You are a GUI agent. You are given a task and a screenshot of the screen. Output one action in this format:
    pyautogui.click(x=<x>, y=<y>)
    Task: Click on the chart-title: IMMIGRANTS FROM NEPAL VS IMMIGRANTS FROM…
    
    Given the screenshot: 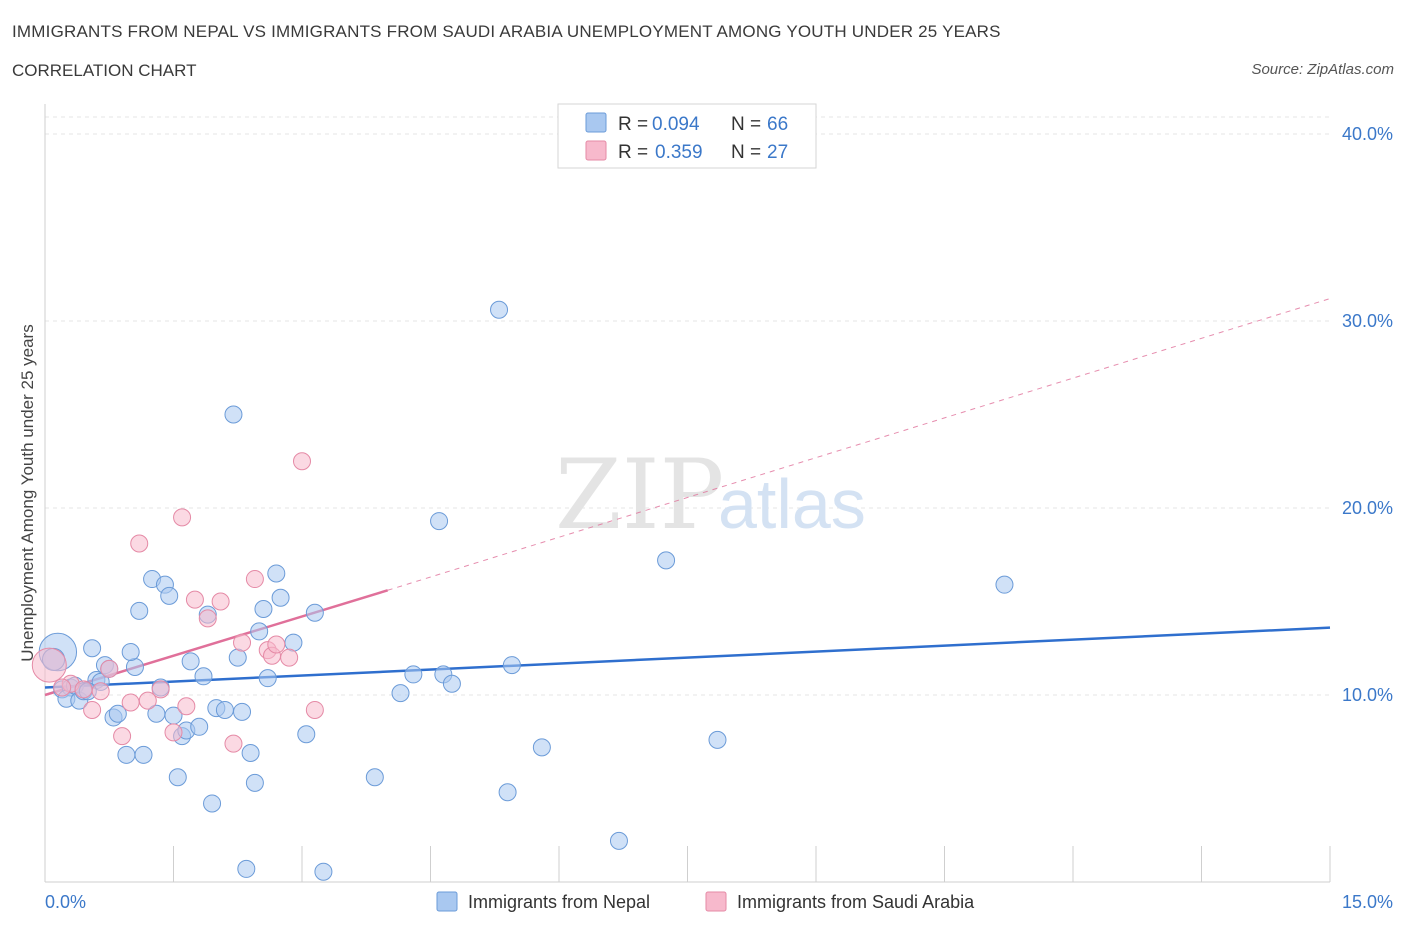 What is the action you would take?
    pyautogui.click(x=506, y=31)
    